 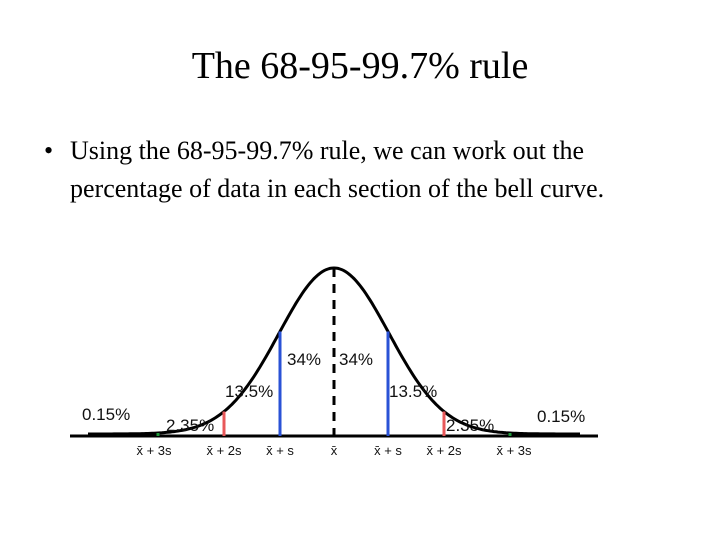 What do you see at coordinates (334, 450) in the screenshot?
I see `axis-label-mean: x̄` at bounding box center [334, 450].